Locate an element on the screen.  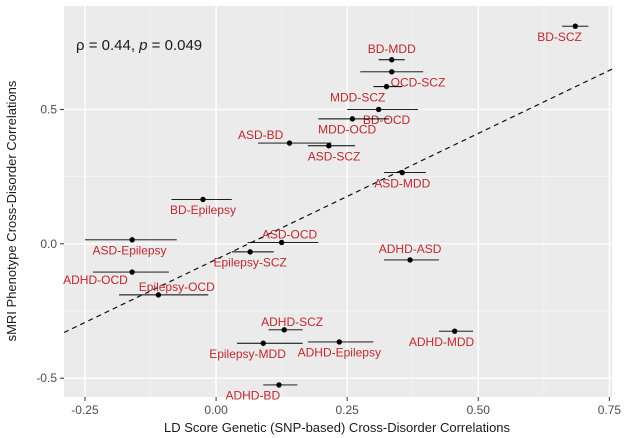
point-label: ASD-Epilepsy is located at coordinates (130, 251).